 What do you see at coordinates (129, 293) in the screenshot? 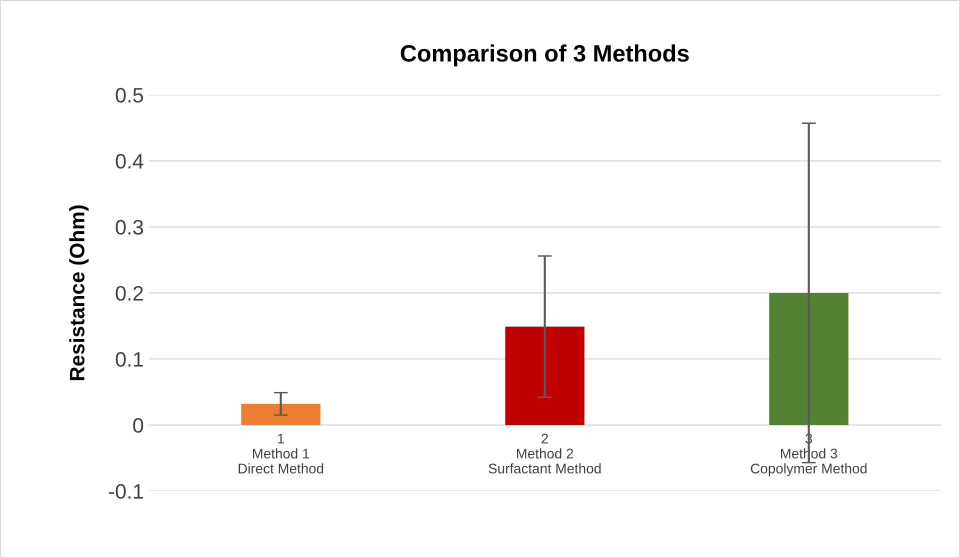
I see `y-tick-label: 0.2` at bounding box center [129, 293].